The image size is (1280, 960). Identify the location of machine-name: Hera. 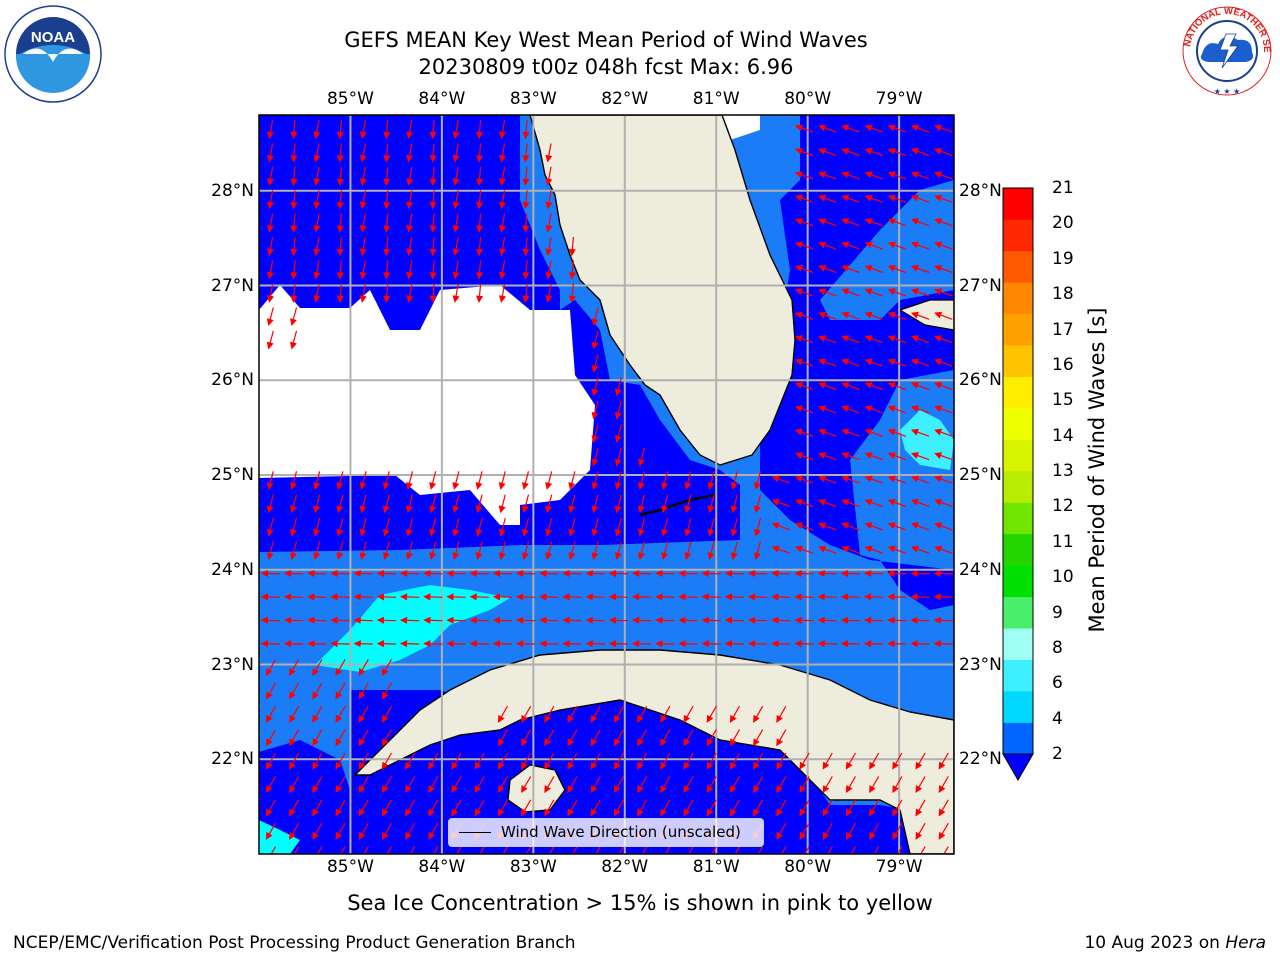
(1245, 943).